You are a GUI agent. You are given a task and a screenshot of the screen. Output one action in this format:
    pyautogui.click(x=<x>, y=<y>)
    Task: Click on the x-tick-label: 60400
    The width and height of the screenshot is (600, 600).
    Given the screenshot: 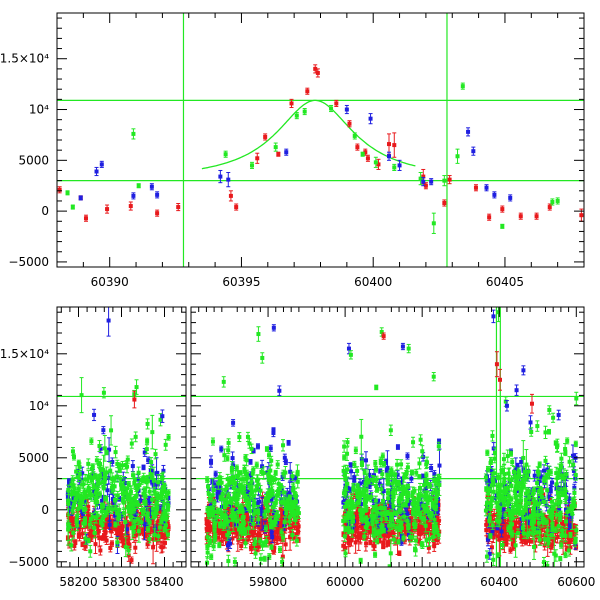 What is the action you would take?
    pyautogui.click(x=373, y=282)
    